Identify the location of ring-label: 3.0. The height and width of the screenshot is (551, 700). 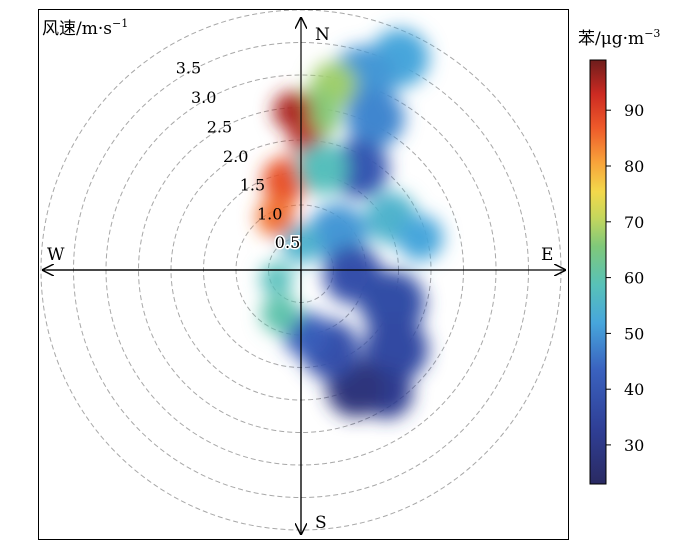
(203, 97).